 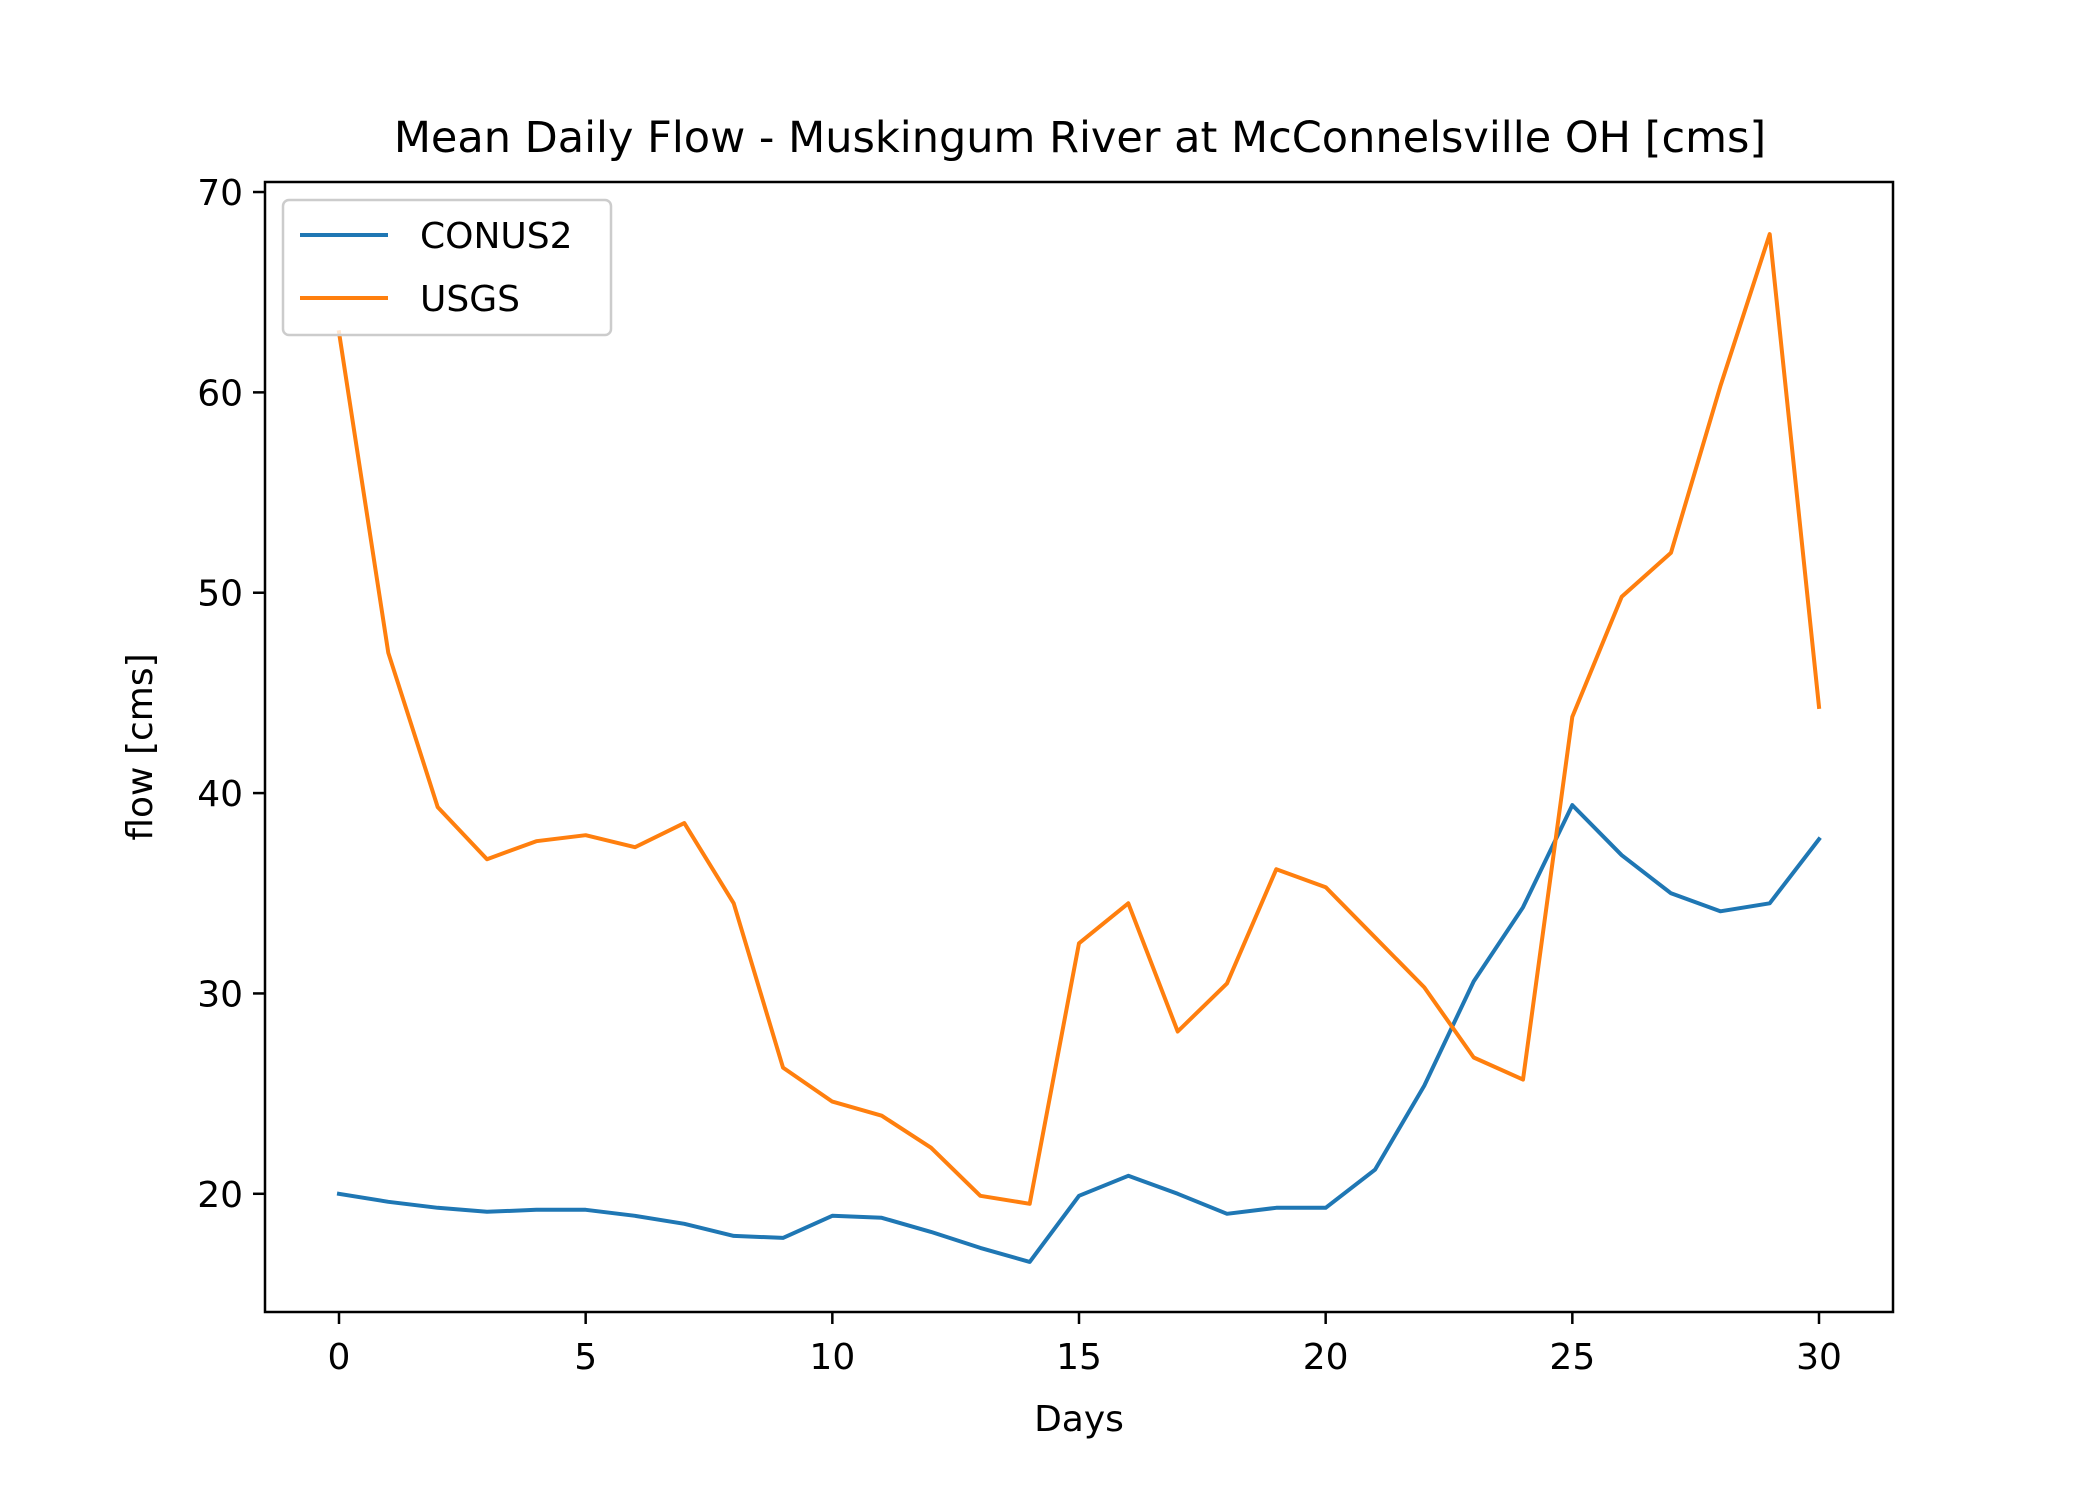 What do you see at coordinates (1572, 1357) in the screenshot?
I see `x-tick-label: 25` at bounding box center [1572, 1357].